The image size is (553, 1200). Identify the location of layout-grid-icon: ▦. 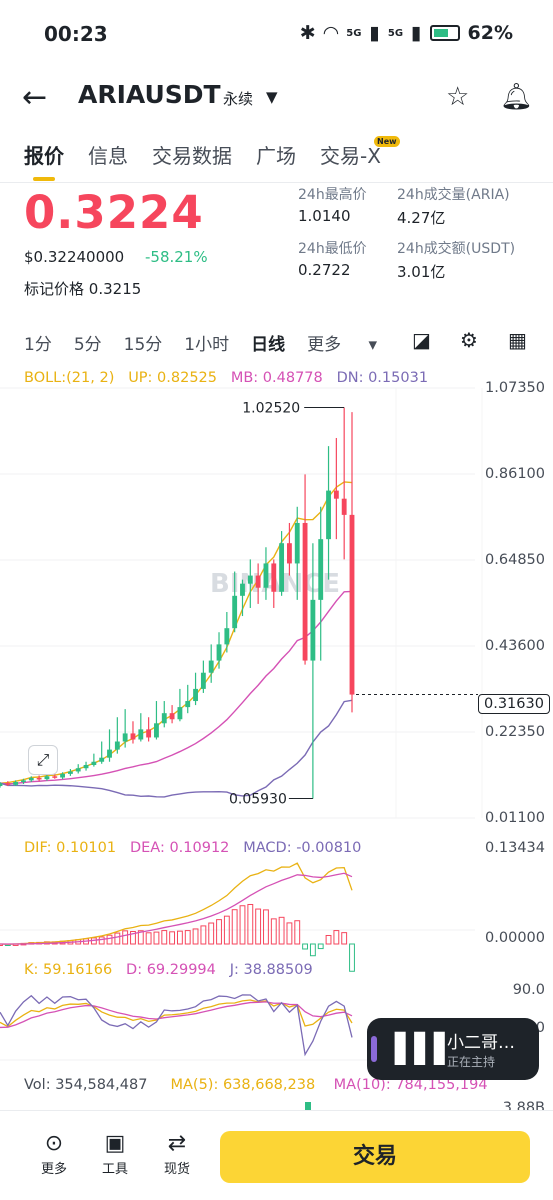
(517, 340).